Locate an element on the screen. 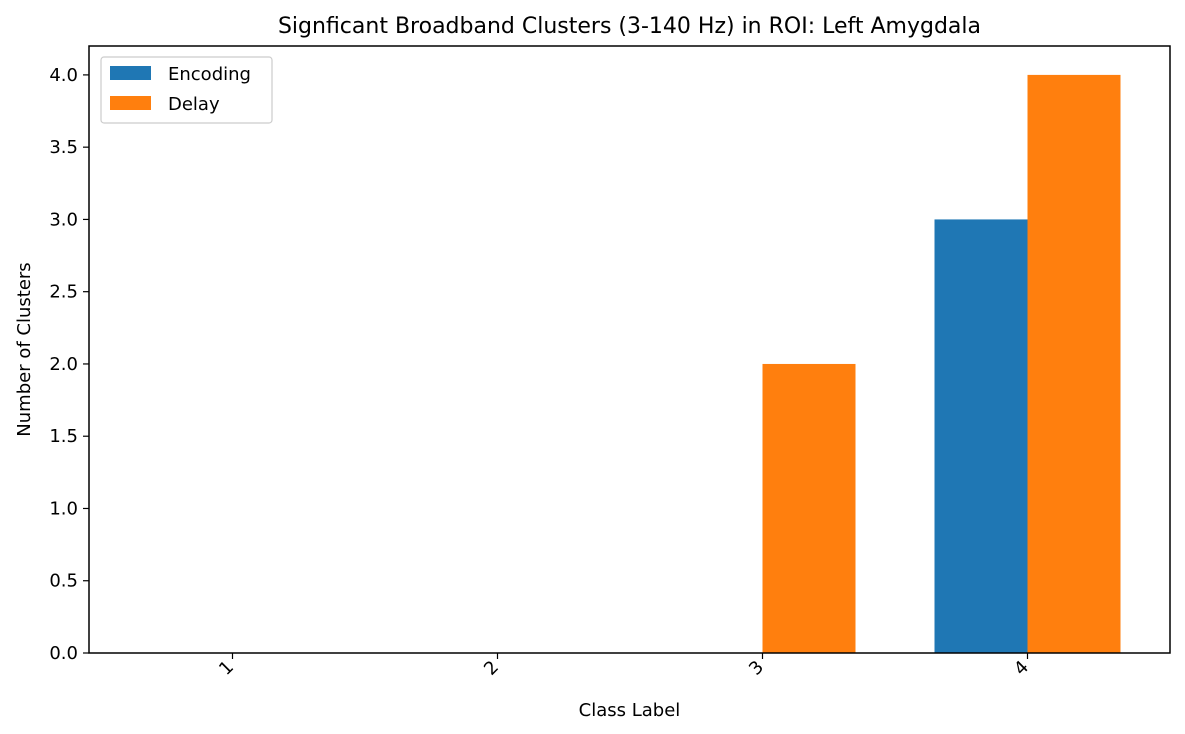  legend-label-encoding: Encoding is located at coordinates (209, 74).